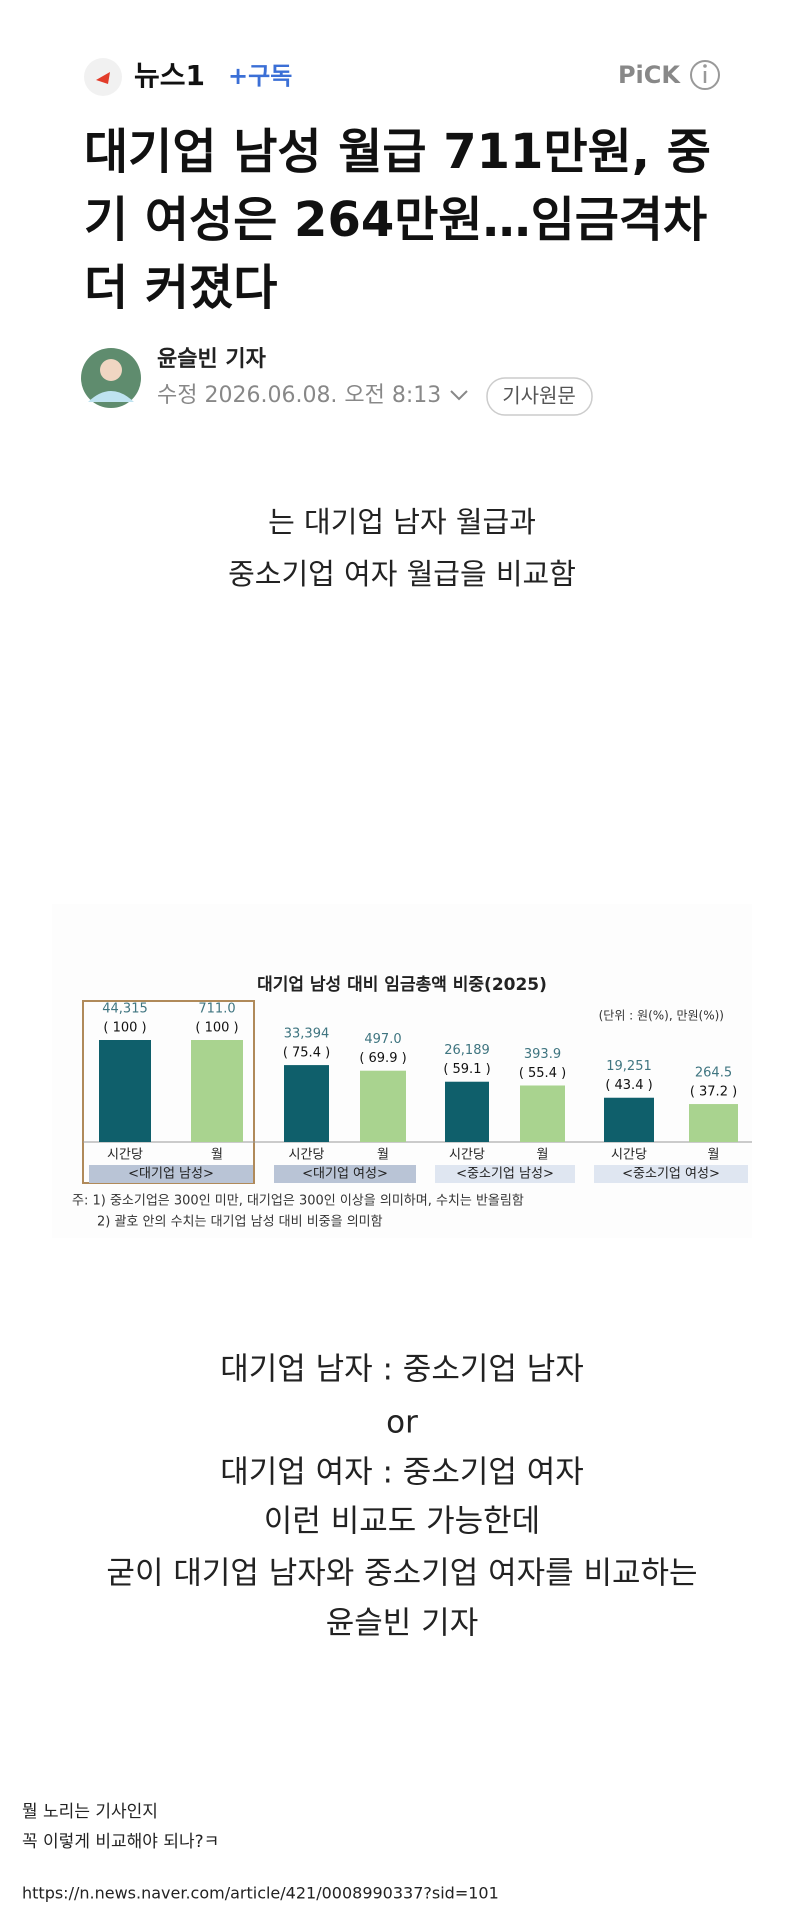 Image resolution: width=805 pixels, height=1907 pixels. I want to click on info-icon, so click(705, 75).